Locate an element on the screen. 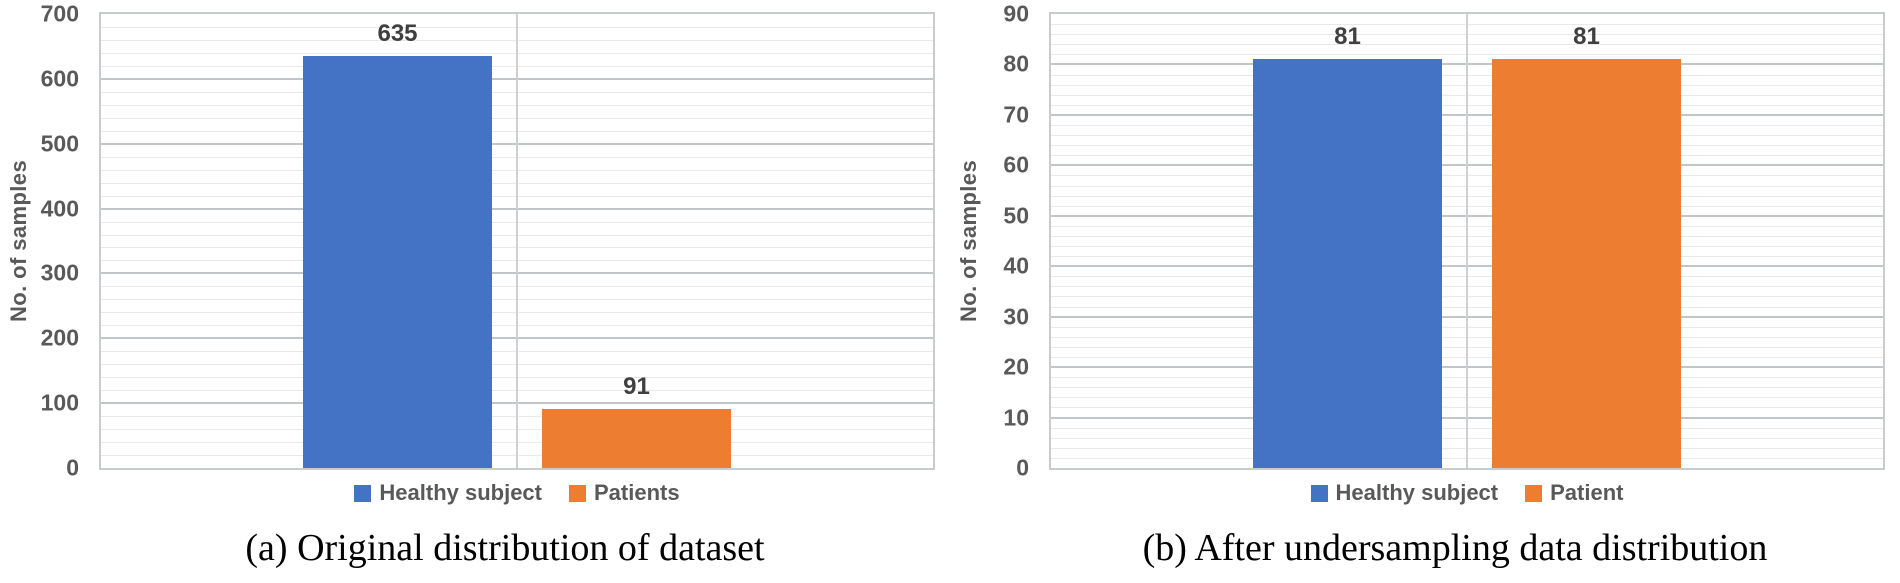 The width and height of the screenshot is (1900, 583). legend-item: Patient is located at coordinates (1574, 493).